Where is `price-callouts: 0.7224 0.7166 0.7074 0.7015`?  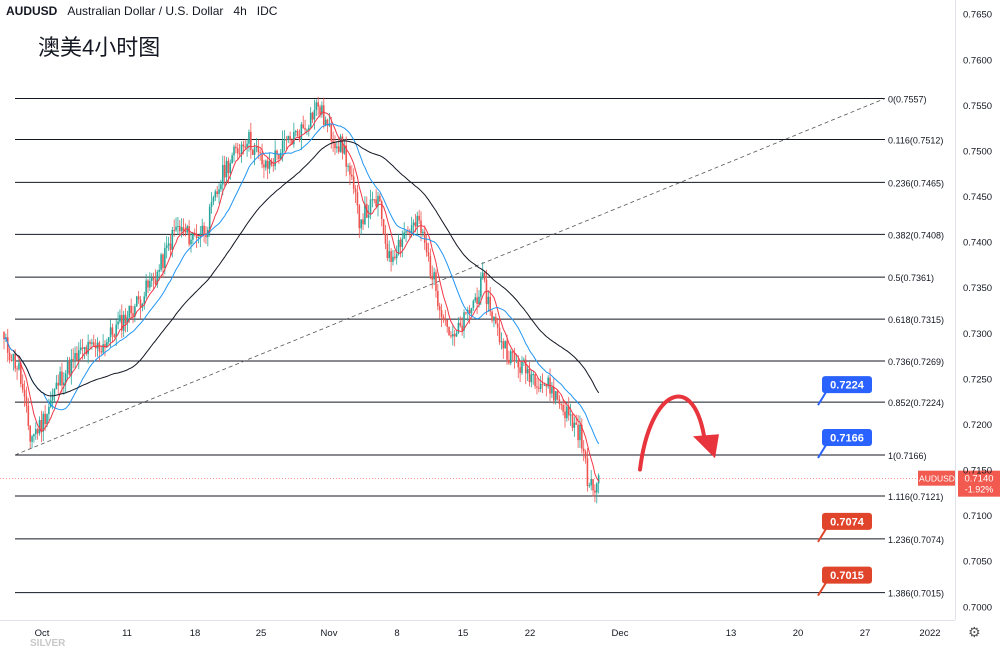 price-callouts: 0.7224 0.7166 0.7074 0.7015 is located at coordinates (844, 486).